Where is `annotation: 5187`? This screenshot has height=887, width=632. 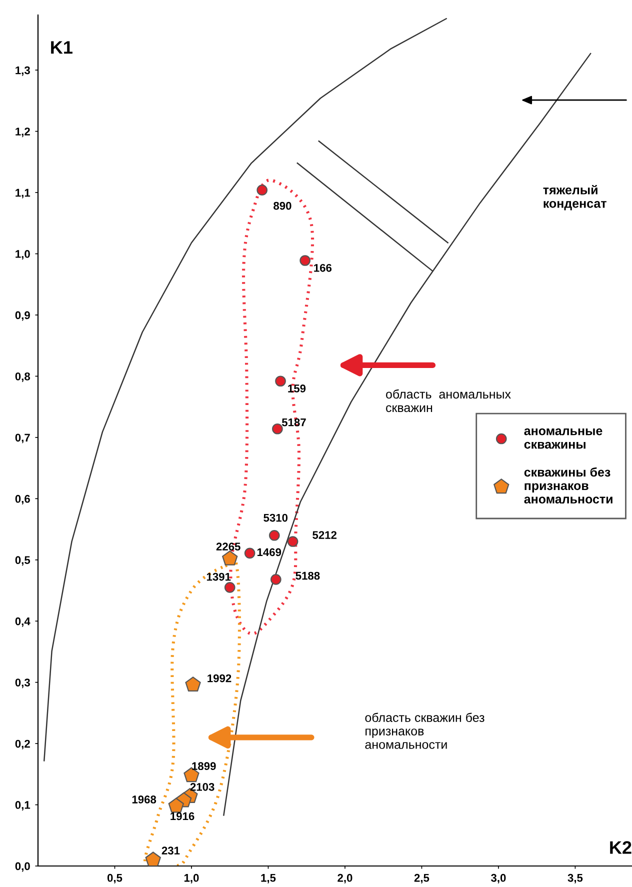 annotation: 5187 is located at coordinates (294, 422).